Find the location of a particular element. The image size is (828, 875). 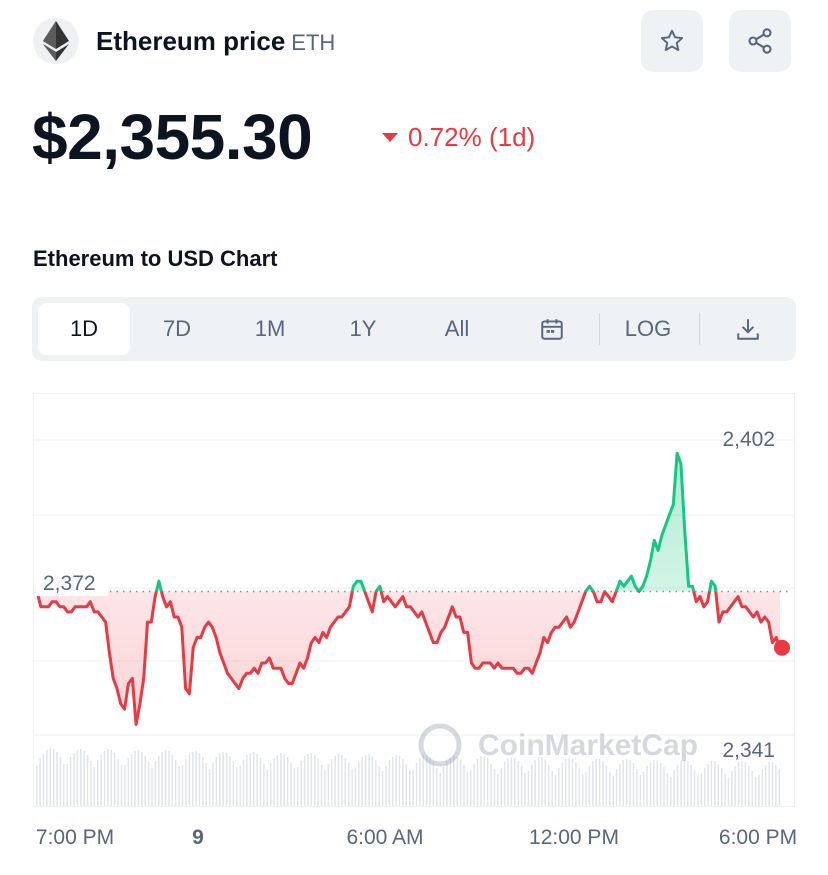

tab-1y: 1Y is located at coordinates (363, 329).